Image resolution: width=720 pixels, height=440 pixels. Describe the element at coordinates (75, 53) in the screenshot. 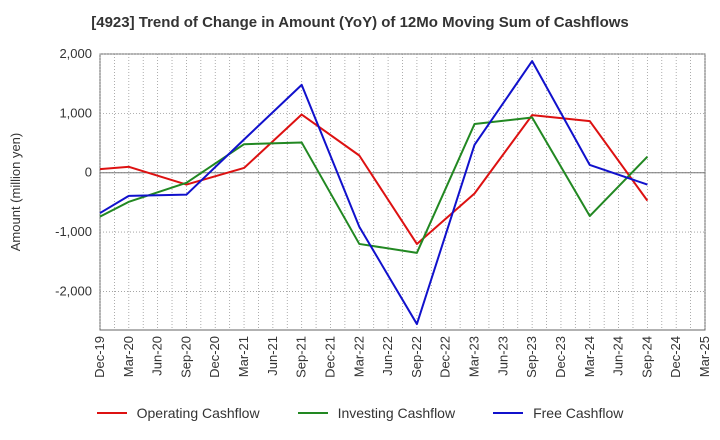

I see `y-tick-label: 2,000` at that location.